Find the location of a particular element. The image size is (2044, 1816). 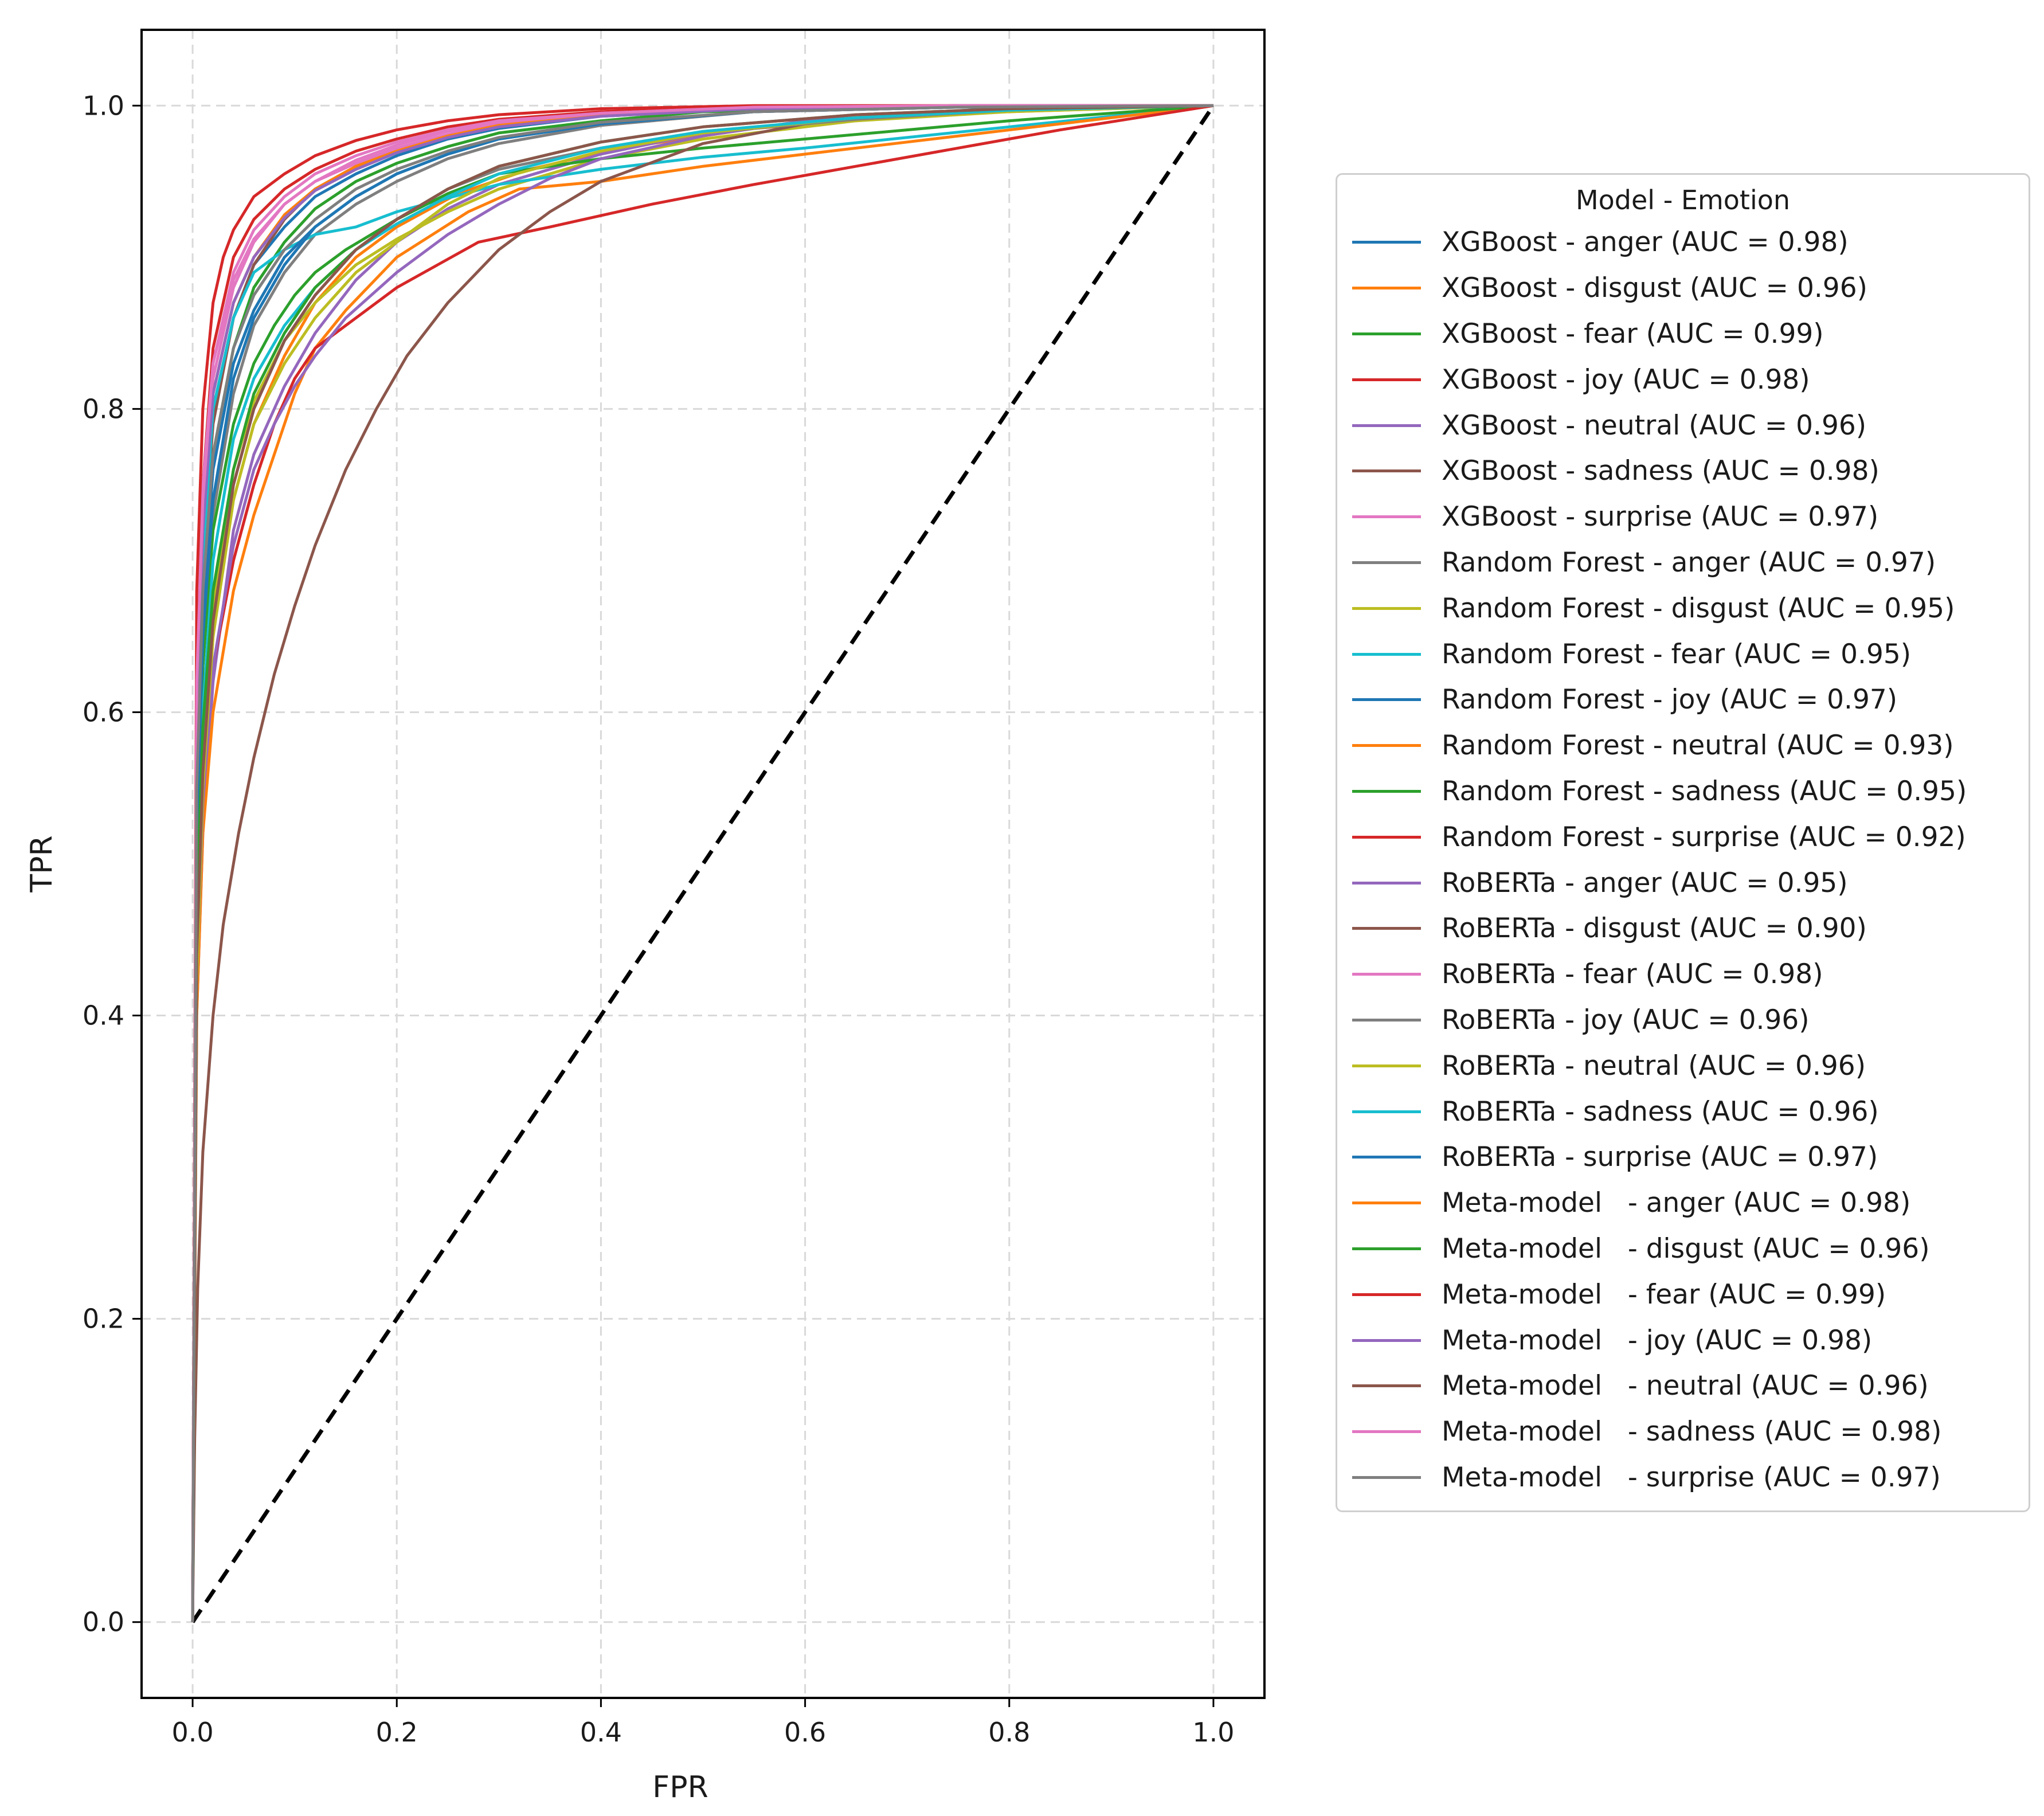

y-tick-label: 0.4 is located at coordinates (103, 1015).